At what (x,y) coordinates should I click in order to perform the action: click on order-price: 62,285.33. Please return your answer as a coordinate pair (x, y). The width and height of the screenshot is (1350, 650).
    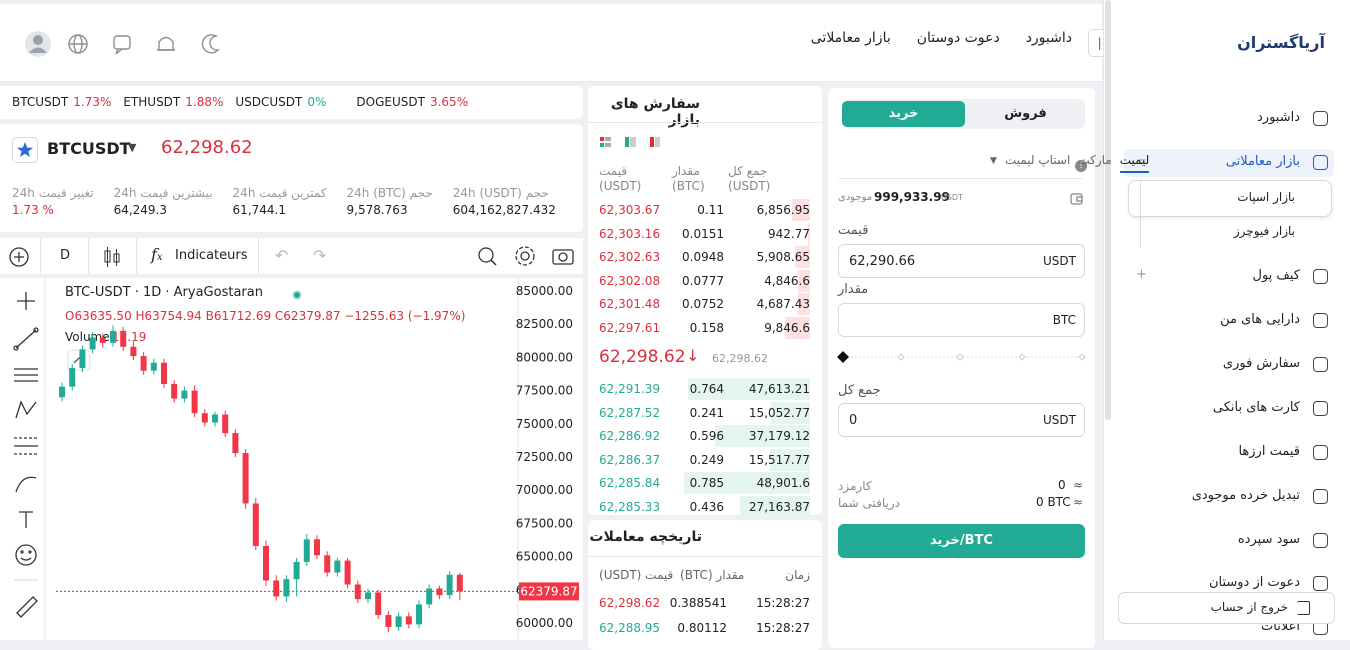
    Looking at the image, I should click on (630, 506).